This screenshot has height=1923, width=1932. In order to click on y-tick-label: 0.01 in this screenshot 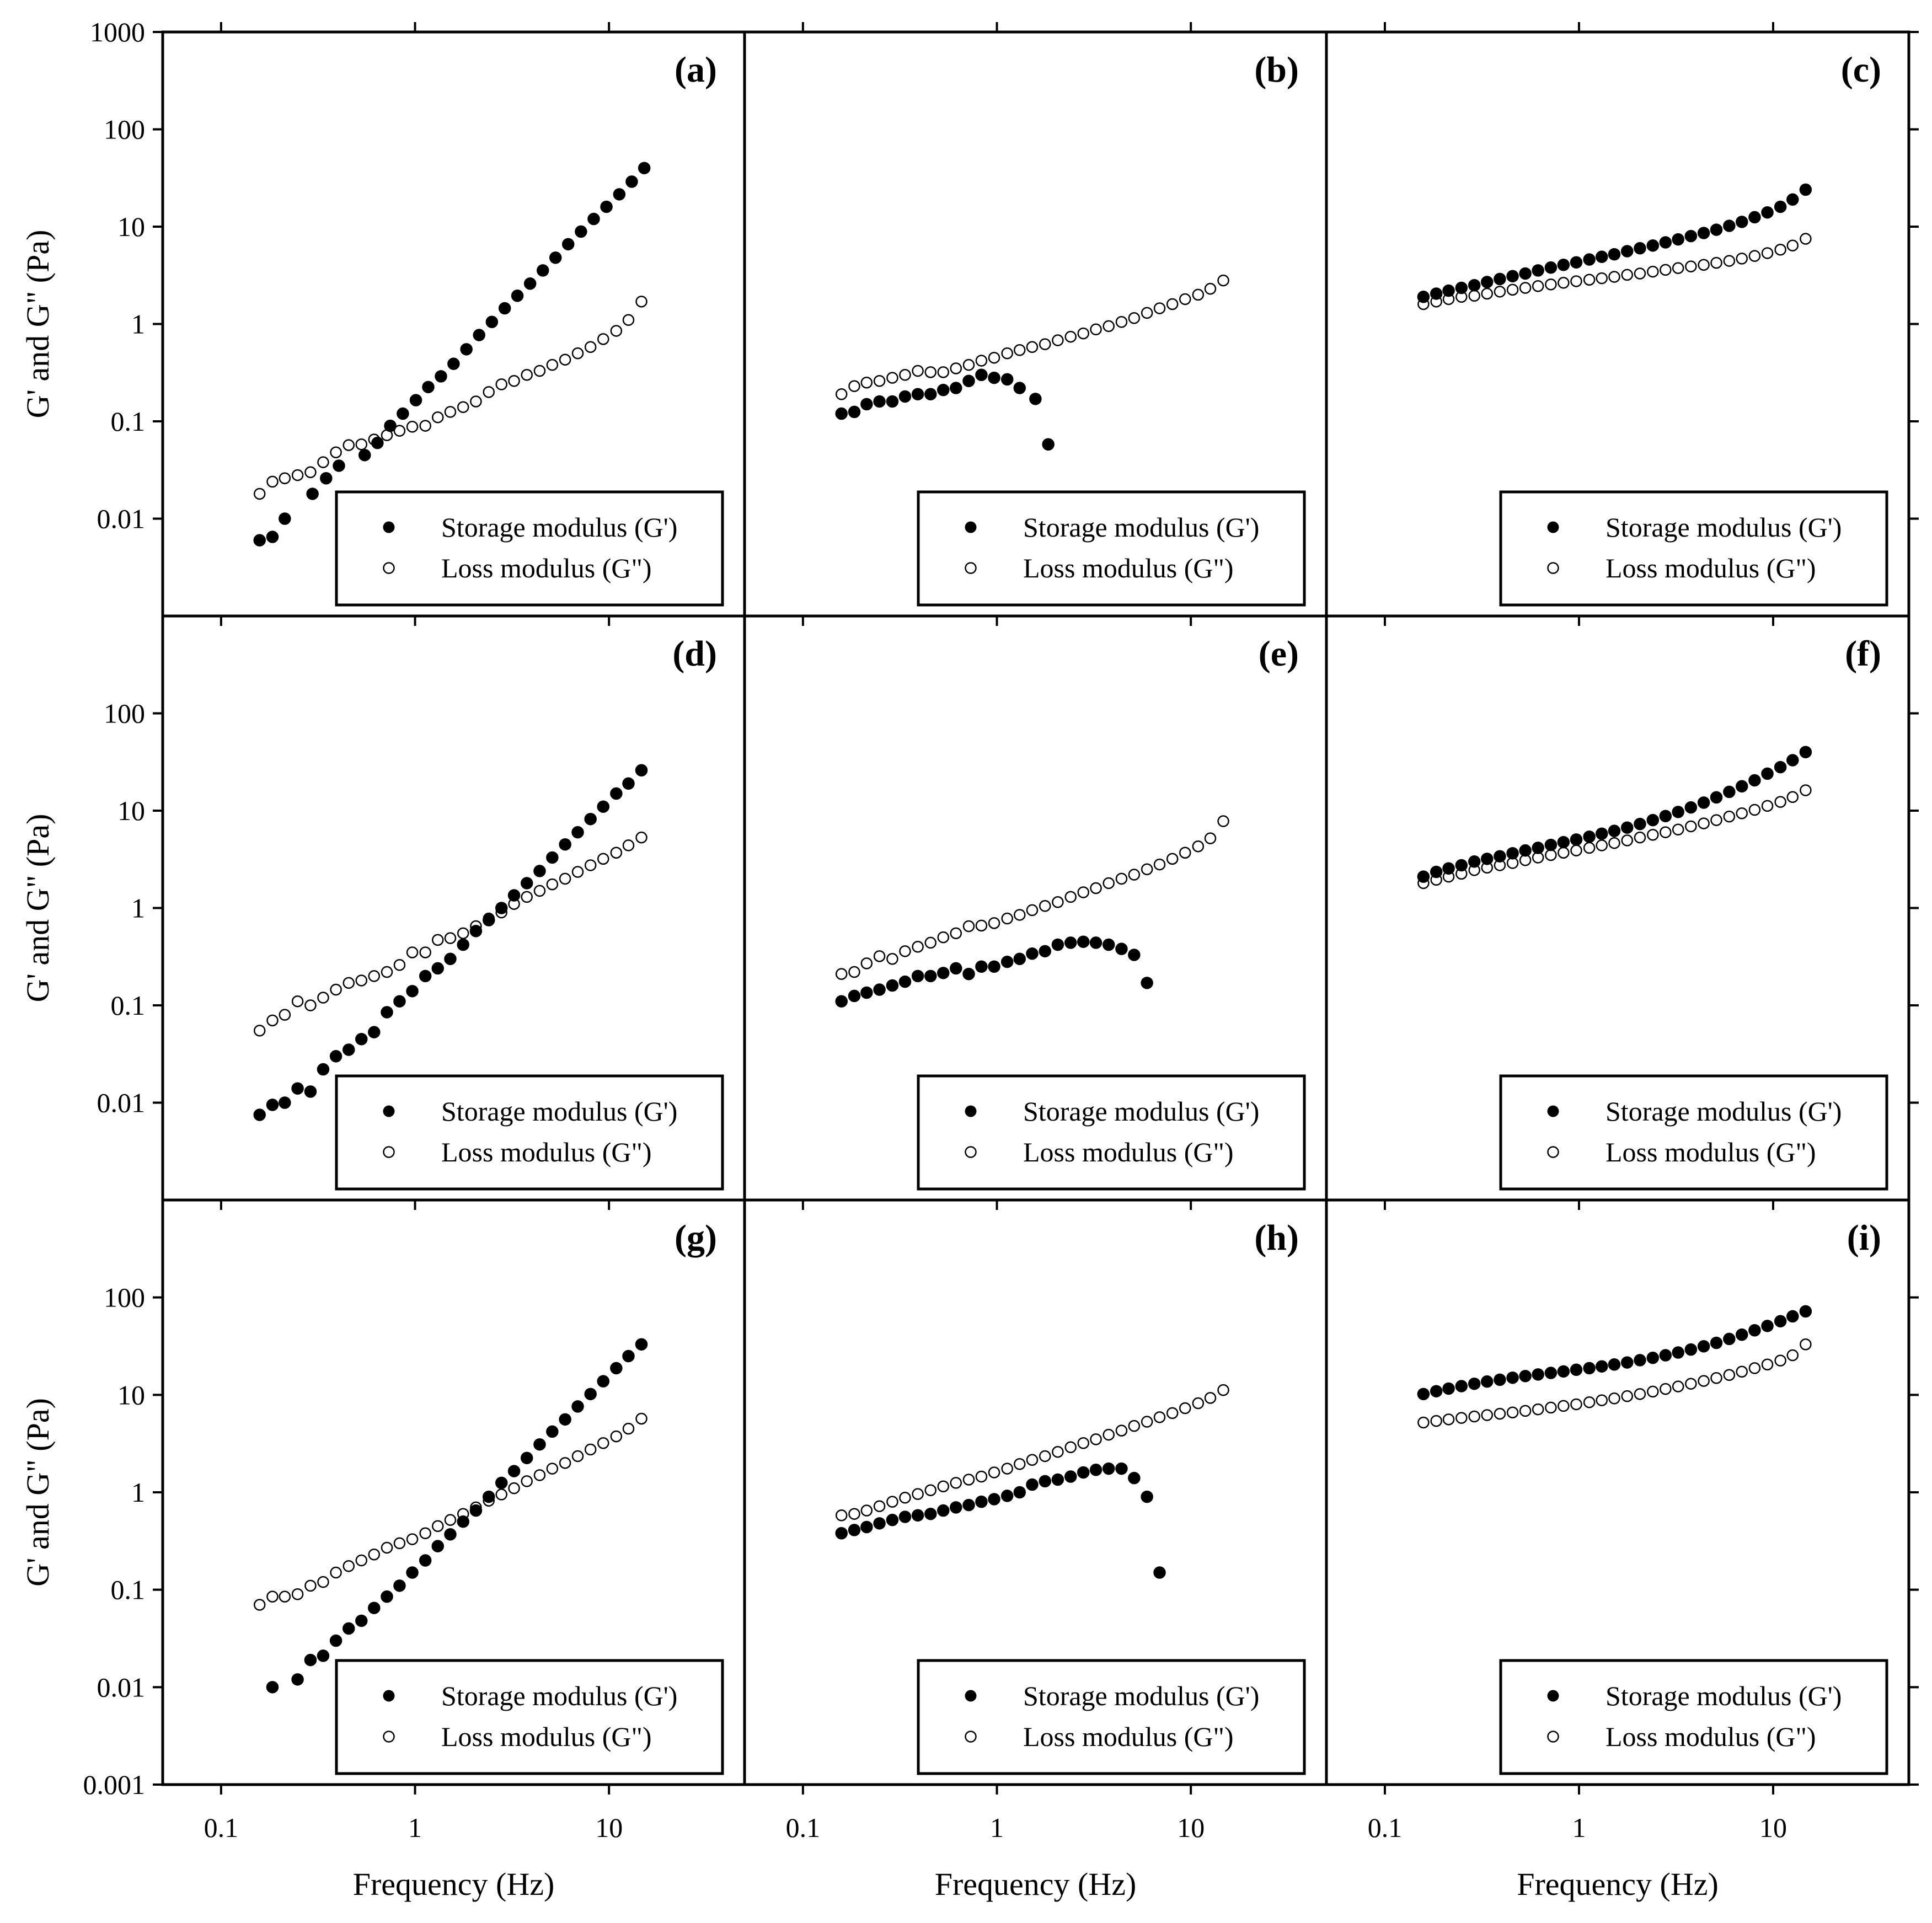, I will do `click(122, 519)`.